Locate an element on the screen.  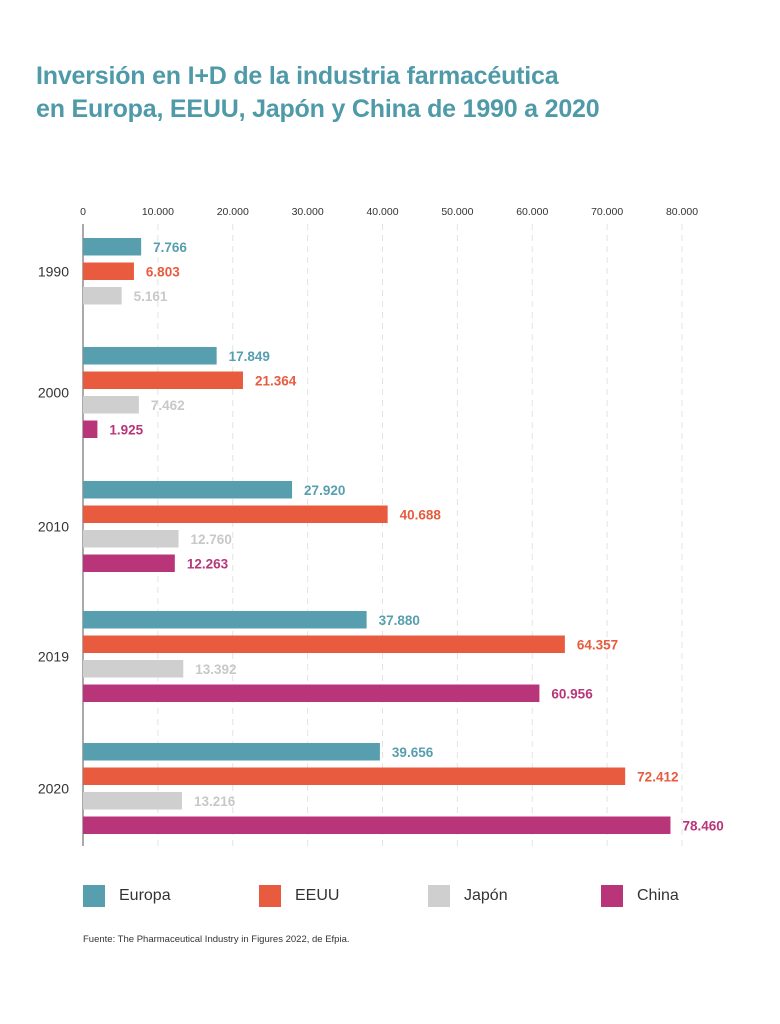
bar-2020-china is located at coordinates (377, 825).